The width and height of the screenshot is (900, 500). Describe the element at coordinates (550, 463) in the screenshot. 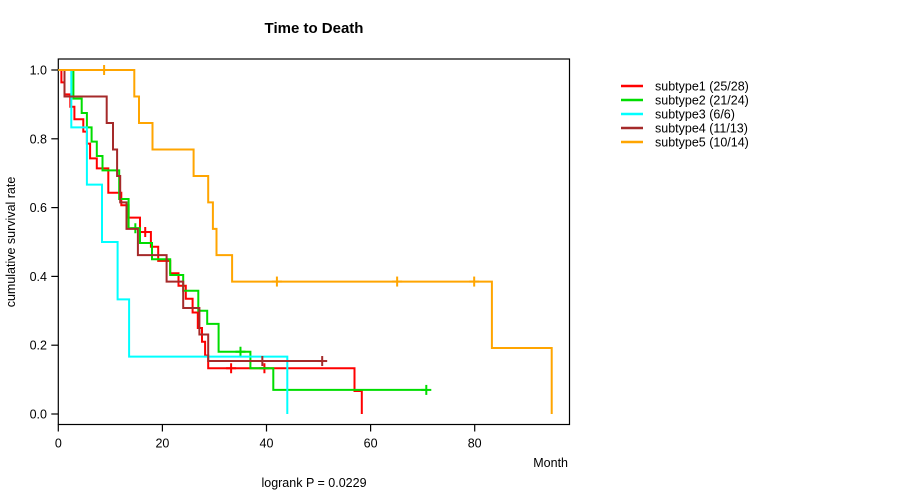

I see `x-axis-label: Month` at that location.